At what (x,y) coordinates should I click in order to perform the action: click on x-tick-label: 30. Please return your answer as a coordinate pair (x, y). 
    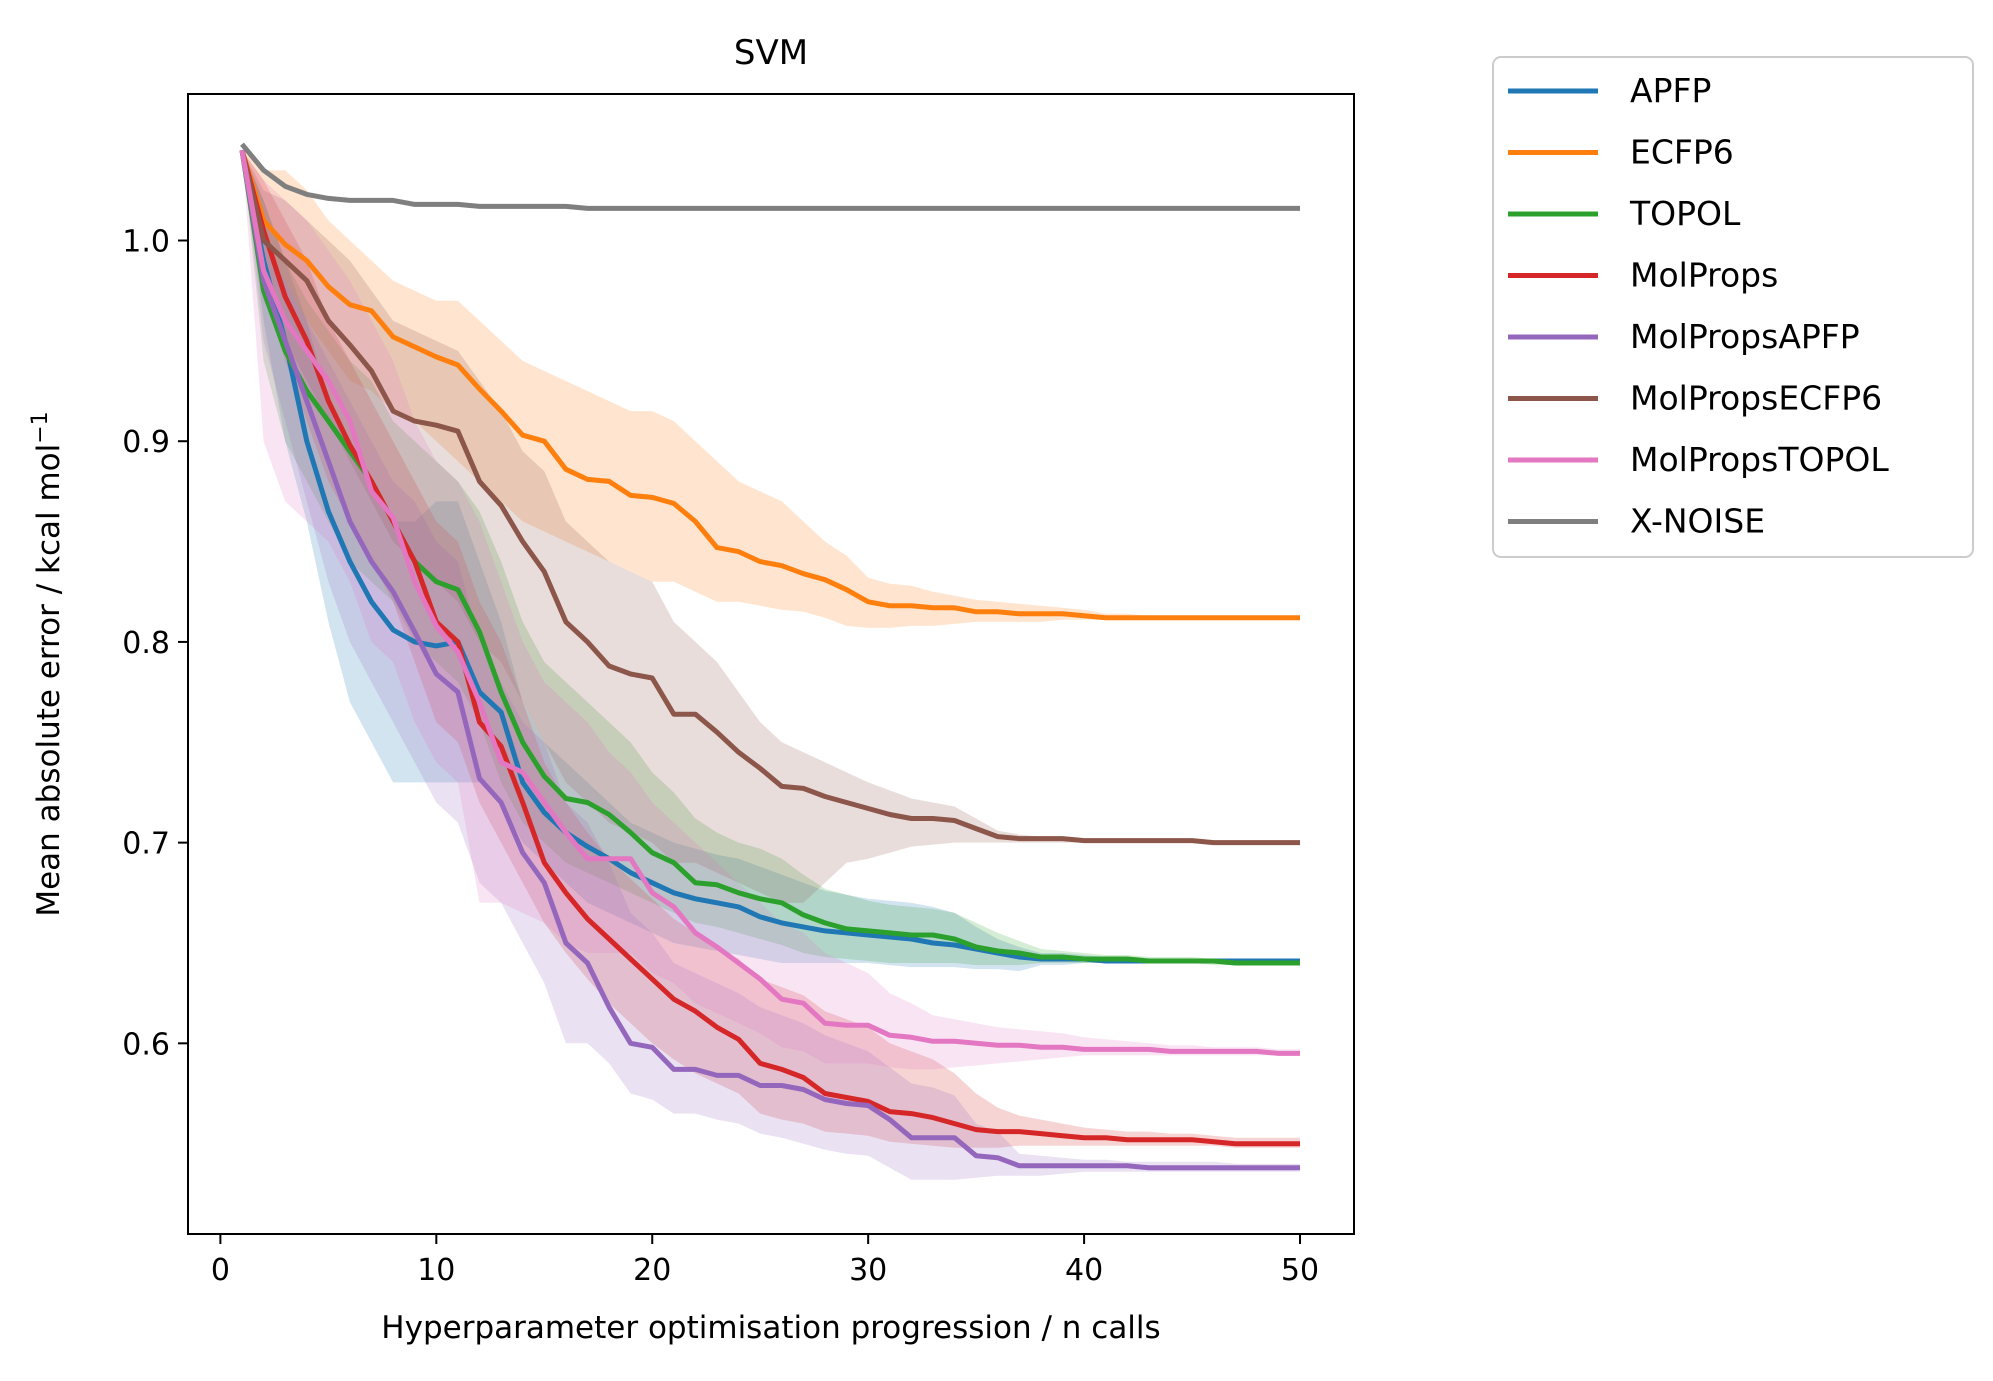
    Looking at the image, I should click on (868, 1270).